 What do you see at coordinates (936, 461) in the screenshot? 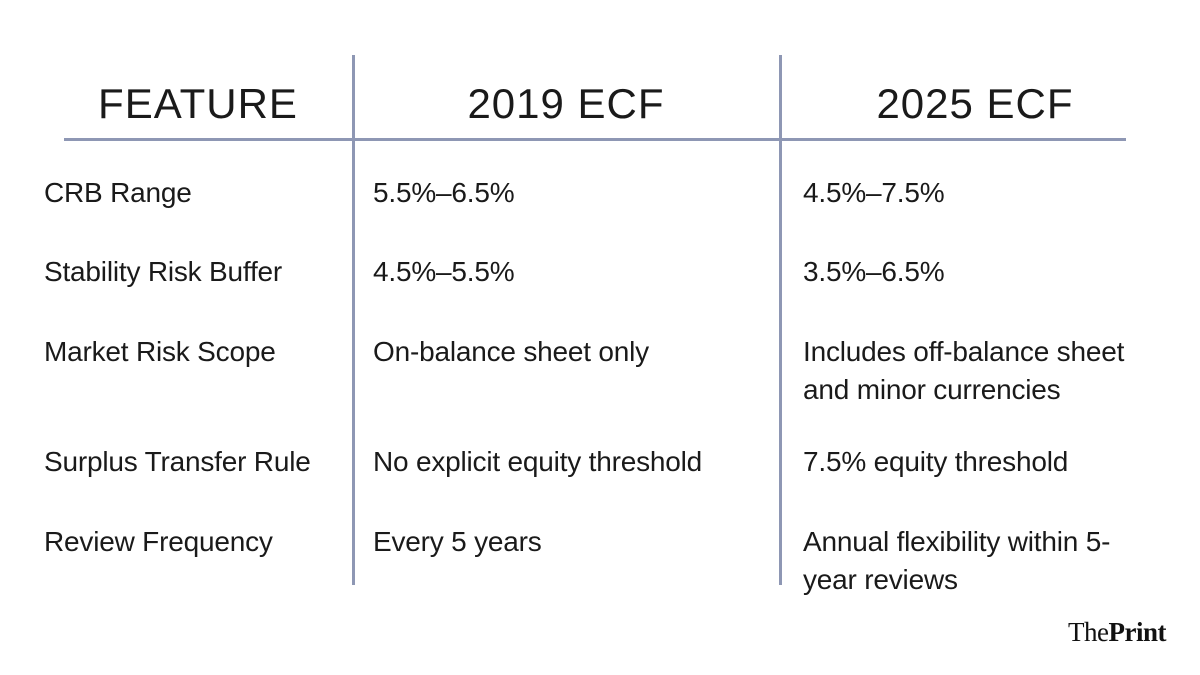
I see `ecf-2025-cell: 7.5% equity threshold` at bounding box center [936, 461].